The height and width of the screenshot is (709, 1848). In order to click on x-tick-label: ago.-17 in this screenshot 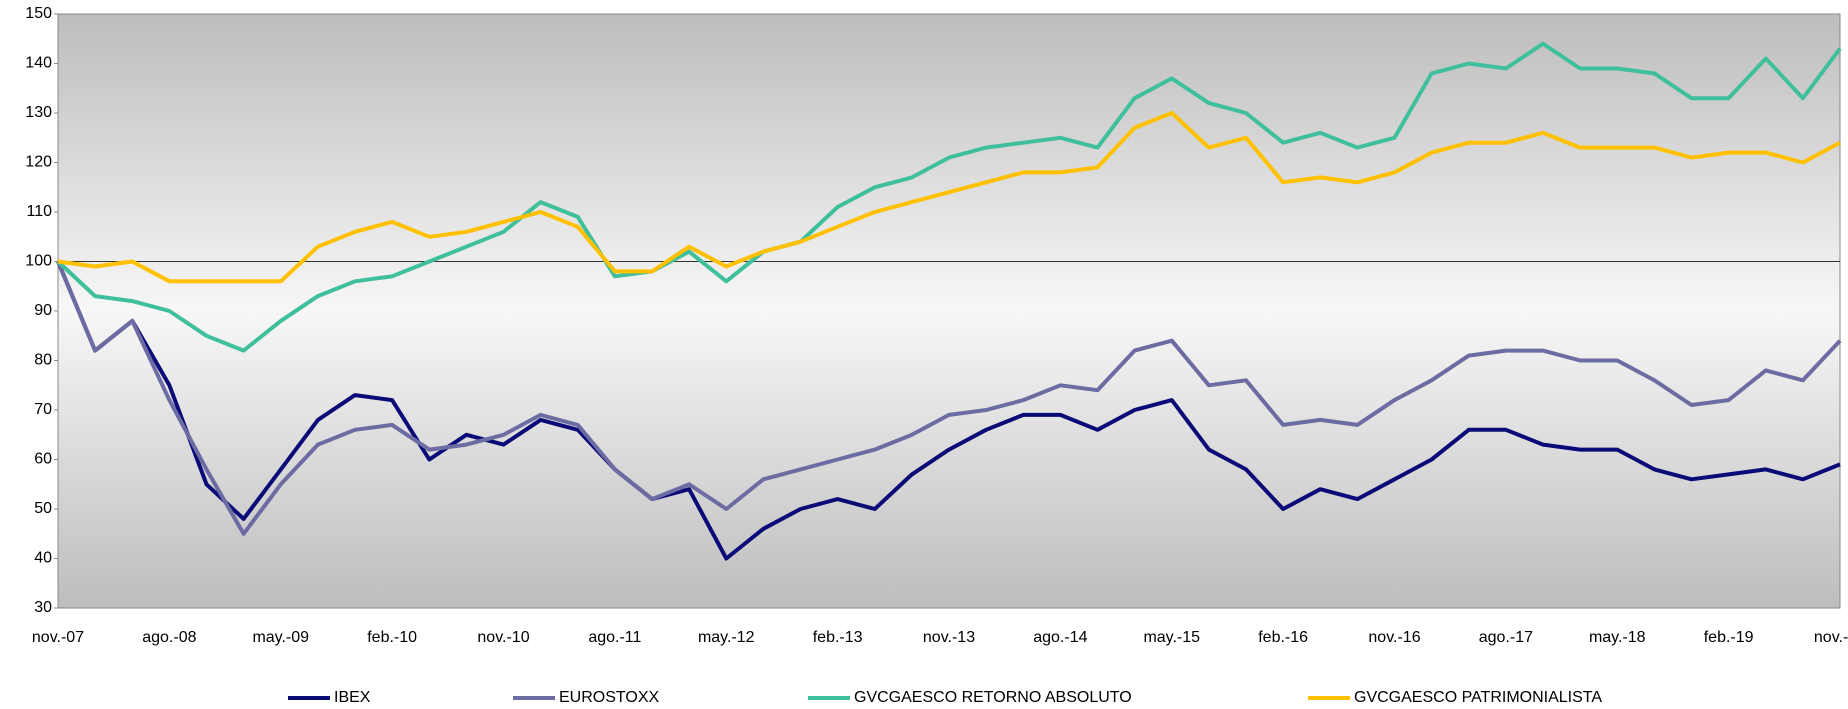, I will do `click(1506, 637)`.